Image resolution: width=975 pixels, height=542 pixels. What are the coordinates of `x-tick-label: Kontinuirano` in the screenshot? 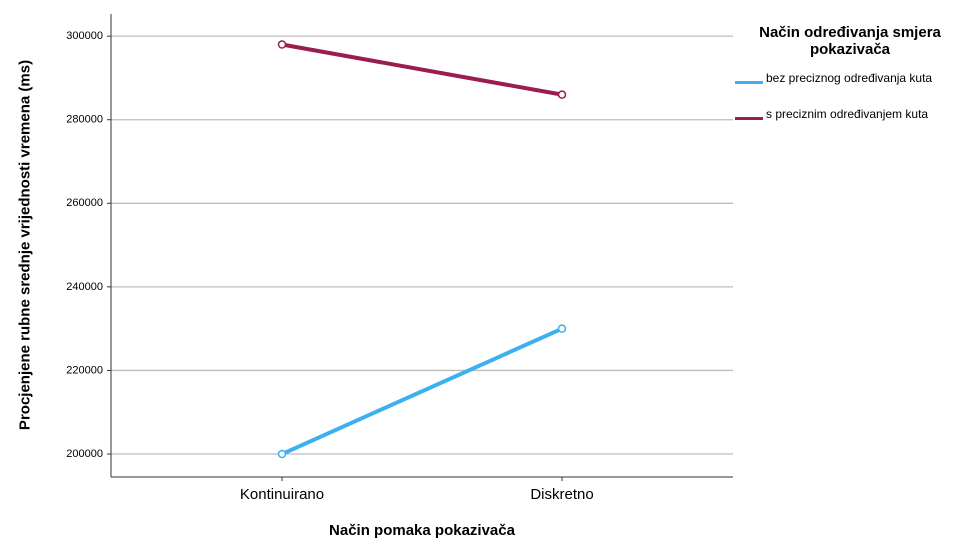 It's located at (282, 494).